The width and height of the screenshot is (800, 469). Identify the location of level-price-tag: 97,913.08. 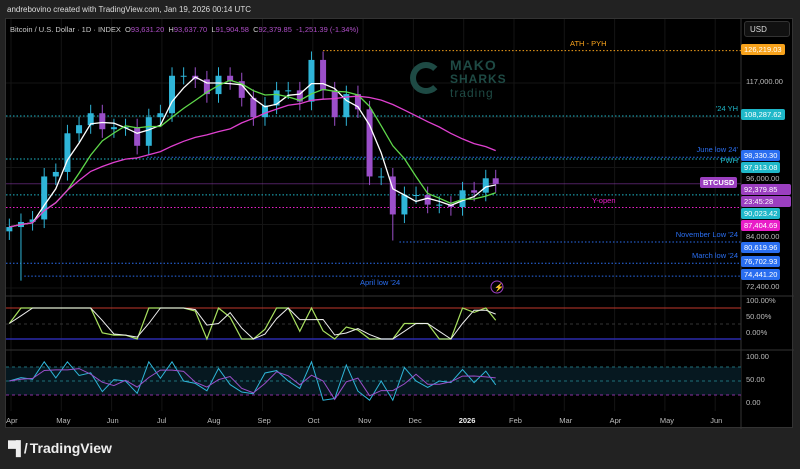
(761, 168).